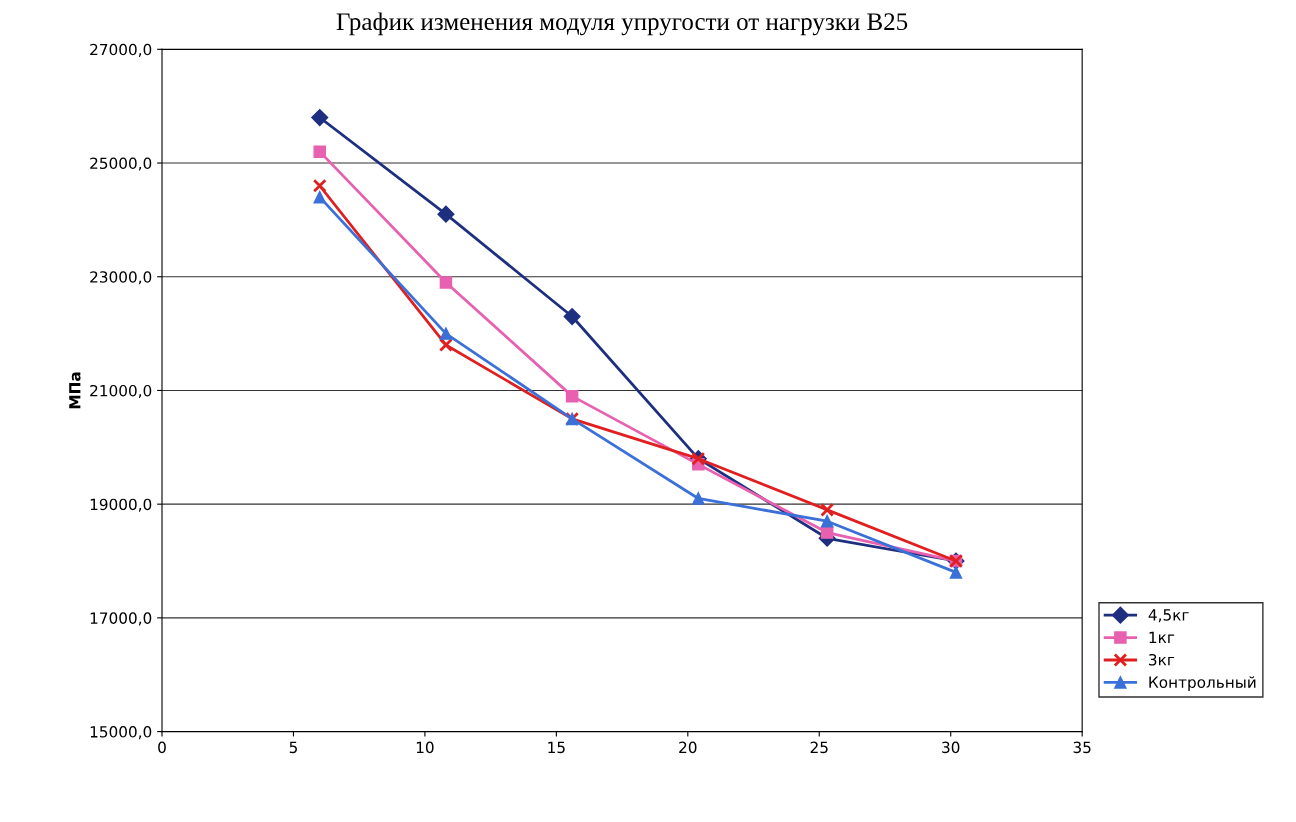 This screenshot has height=822, width=1296. I want to click on x-tick-label: 35, so click(1082, 747).